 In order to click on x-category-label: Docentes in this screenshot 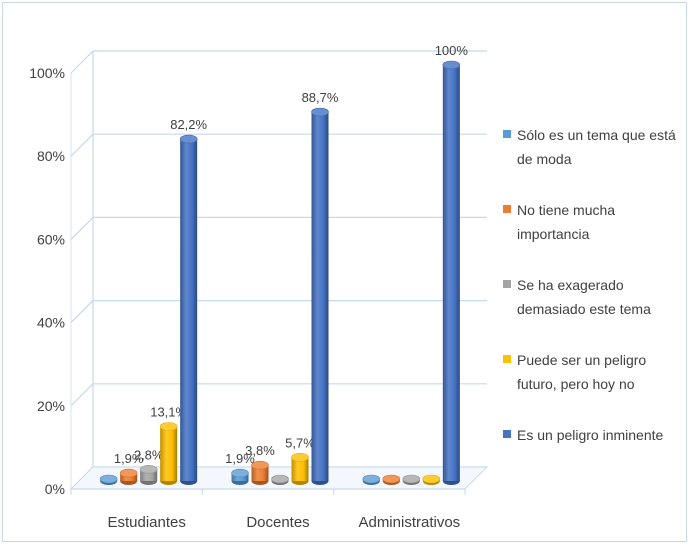, I will do `click(277, 522)`.